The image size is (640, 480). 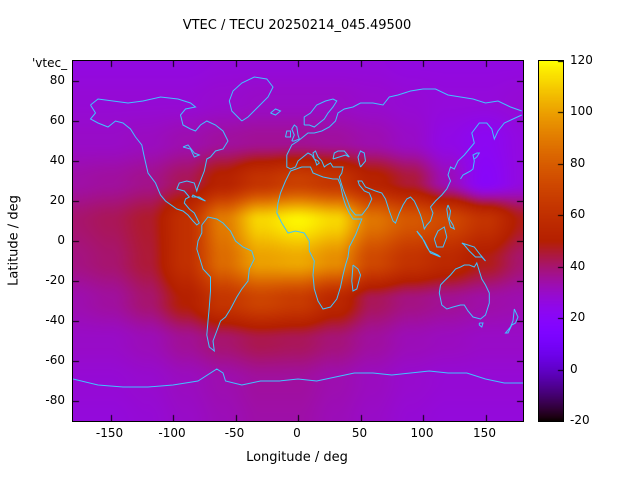 What do you see at coordinates (234, 433) in the screenshot?
I see `x-tick-label: -50` at bounding box center [234, 433].